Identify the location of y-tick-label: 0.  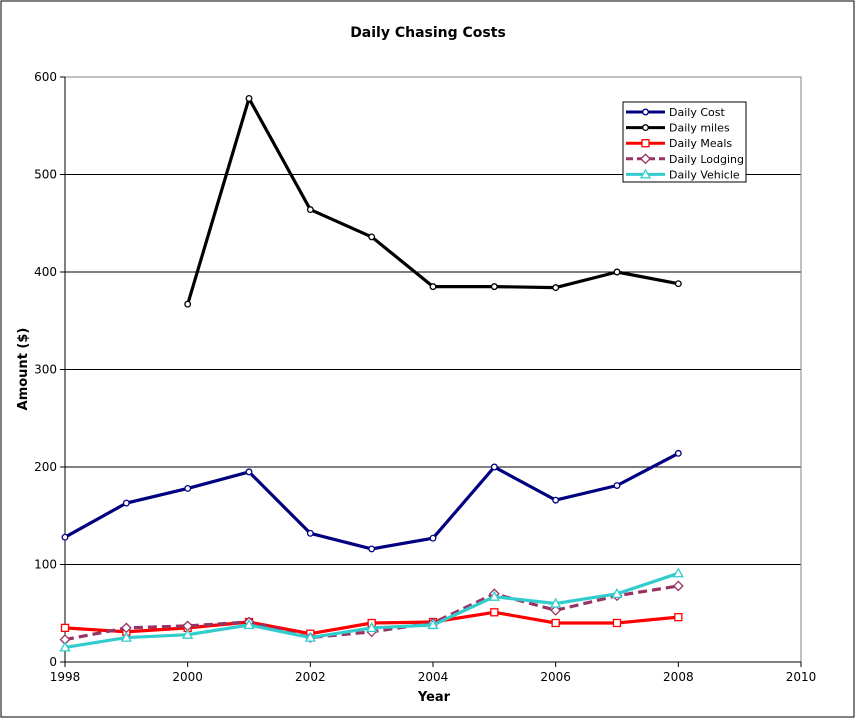
(53, 662).